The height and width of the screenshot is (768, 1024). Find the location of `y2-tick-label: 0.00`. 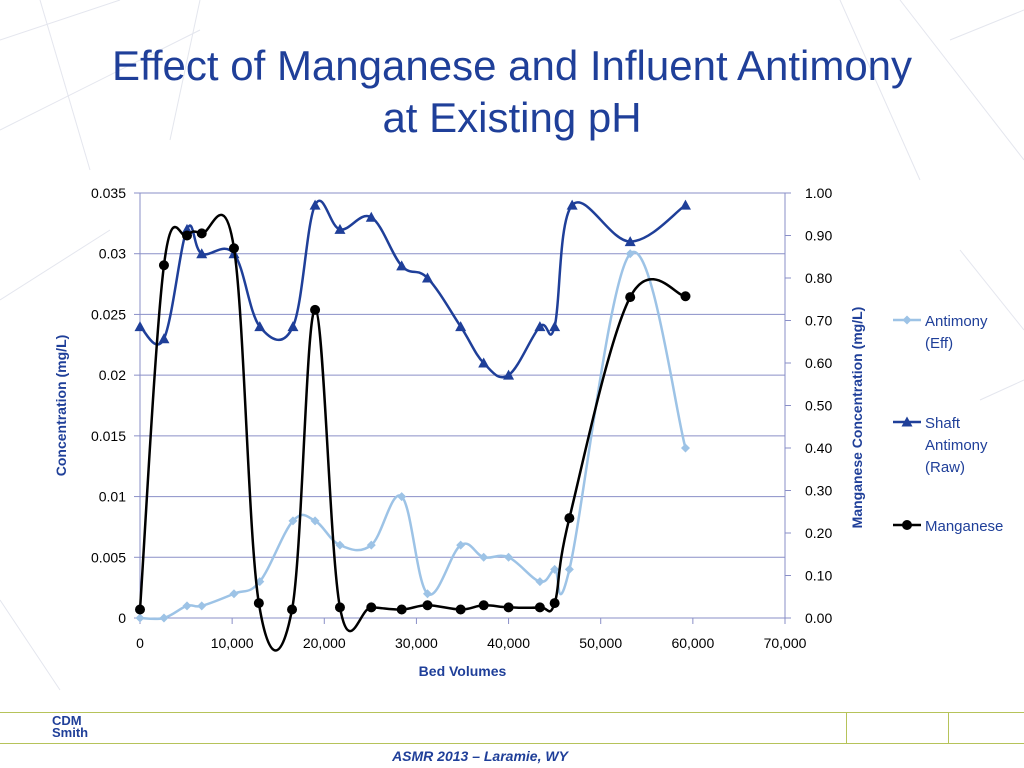

y2-tick-label: 0.00 is located at coordinates (818, 618).